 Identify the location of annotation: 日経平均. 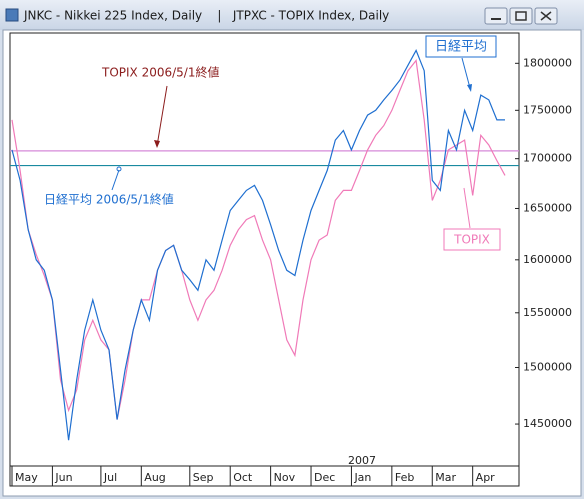
(461, 47).